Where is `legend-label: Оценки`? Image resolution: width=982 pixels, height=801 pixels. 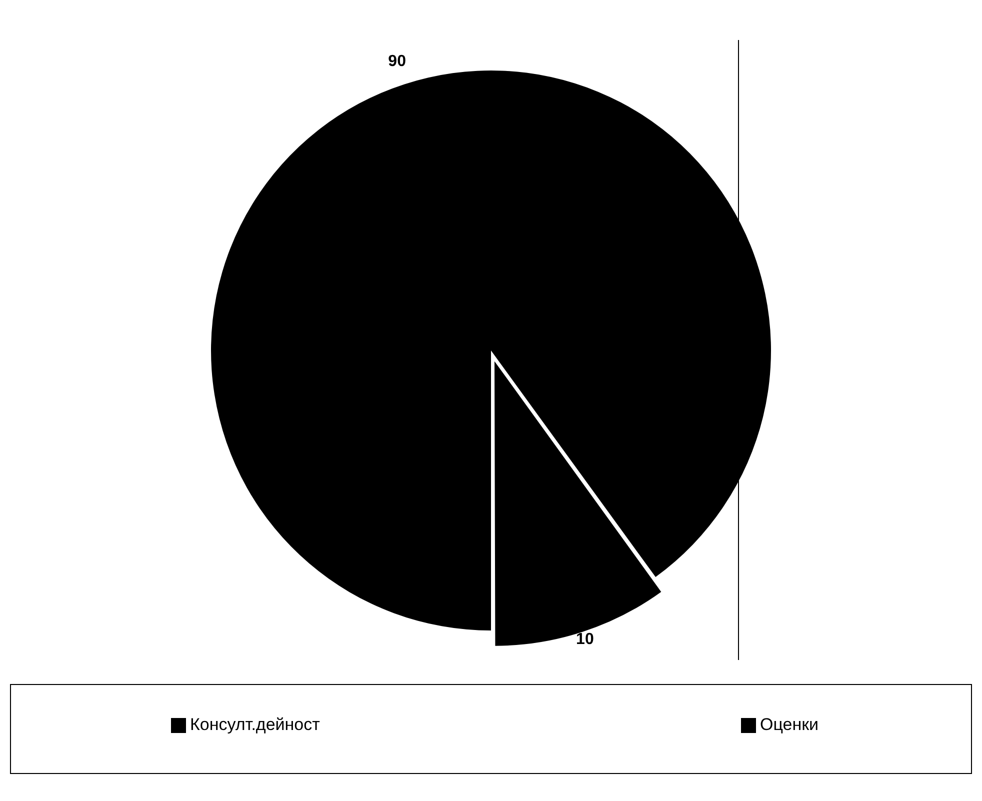
legend-label: Оценки is located at coordinates (789, 725).